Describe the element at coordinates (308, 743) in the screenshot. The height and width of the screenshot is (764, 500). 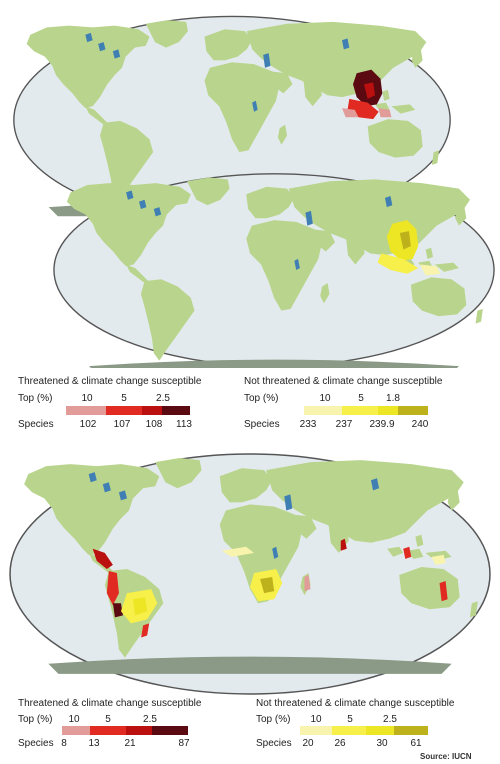
I see `legend-species-tick: 20` at that location.